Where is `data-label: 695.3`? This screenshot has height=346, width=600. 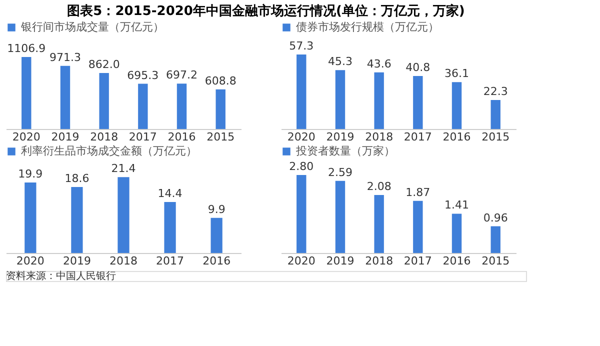 data-label: 695.3 is located at coordinates (143, 75).